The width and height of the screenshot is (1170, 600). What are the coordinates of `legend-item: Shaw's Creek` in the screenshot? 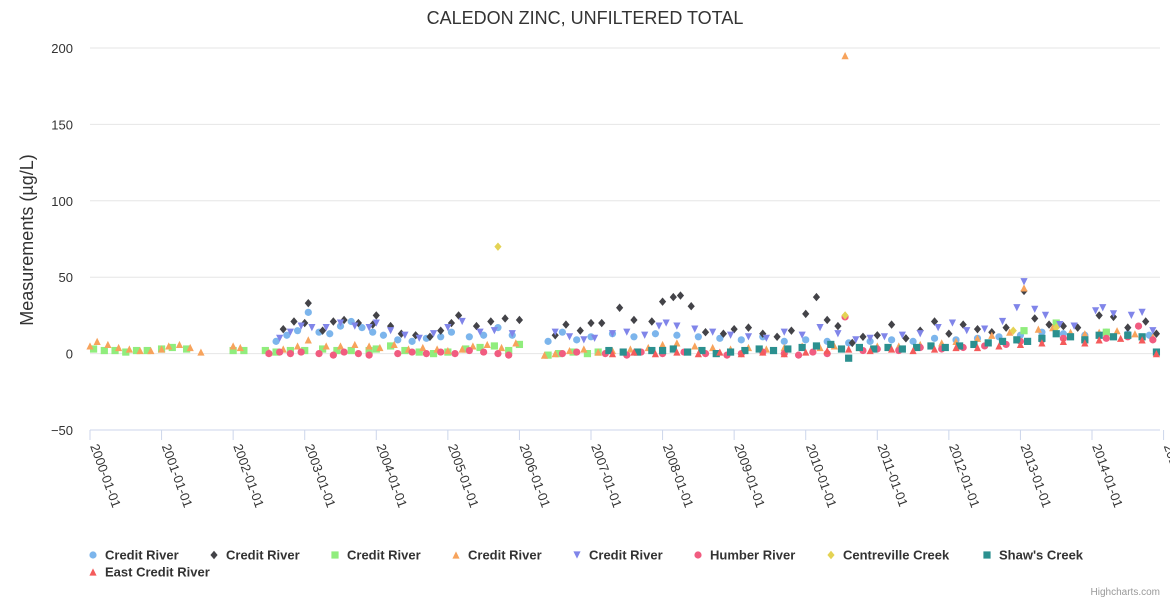 It's located at (1033, 555).